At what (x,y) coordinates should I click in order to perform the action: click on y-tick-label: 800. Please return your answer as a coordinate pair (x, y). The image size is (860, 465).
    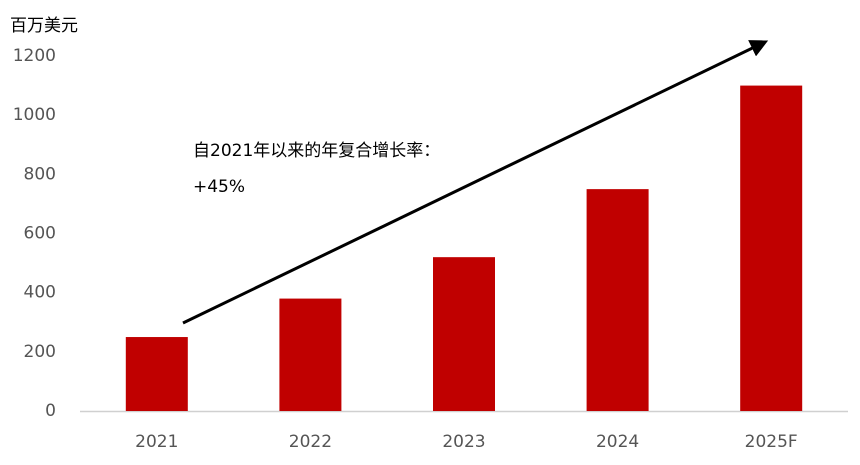
    Looking at the image, I should click on (40, 174).